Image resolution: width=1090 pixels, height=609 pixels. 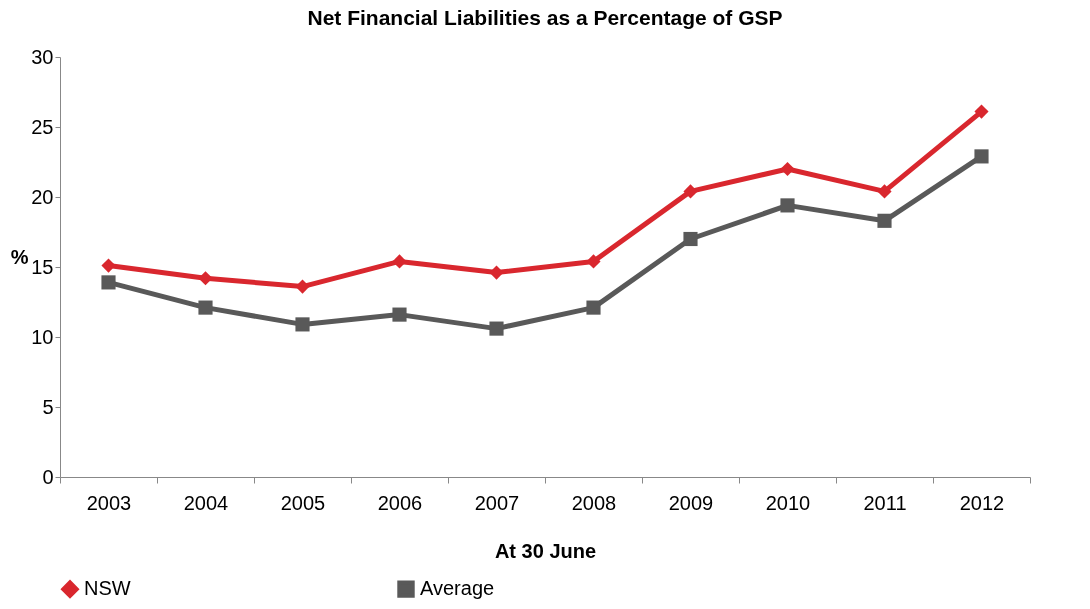 What do you see at coordinates (885, 502) in the screenshot?
I see `x-tick-label: 2011` at bounding box center [885, 502].